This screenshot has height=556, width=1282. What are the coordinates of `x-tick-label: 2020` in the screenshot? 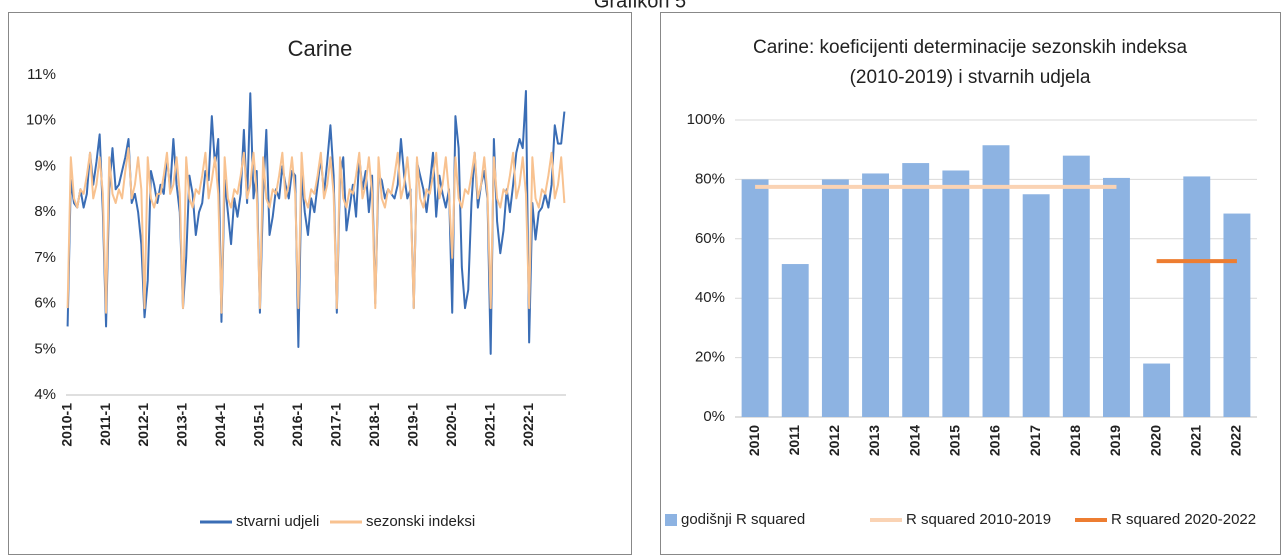 It's located at (1155, 440).